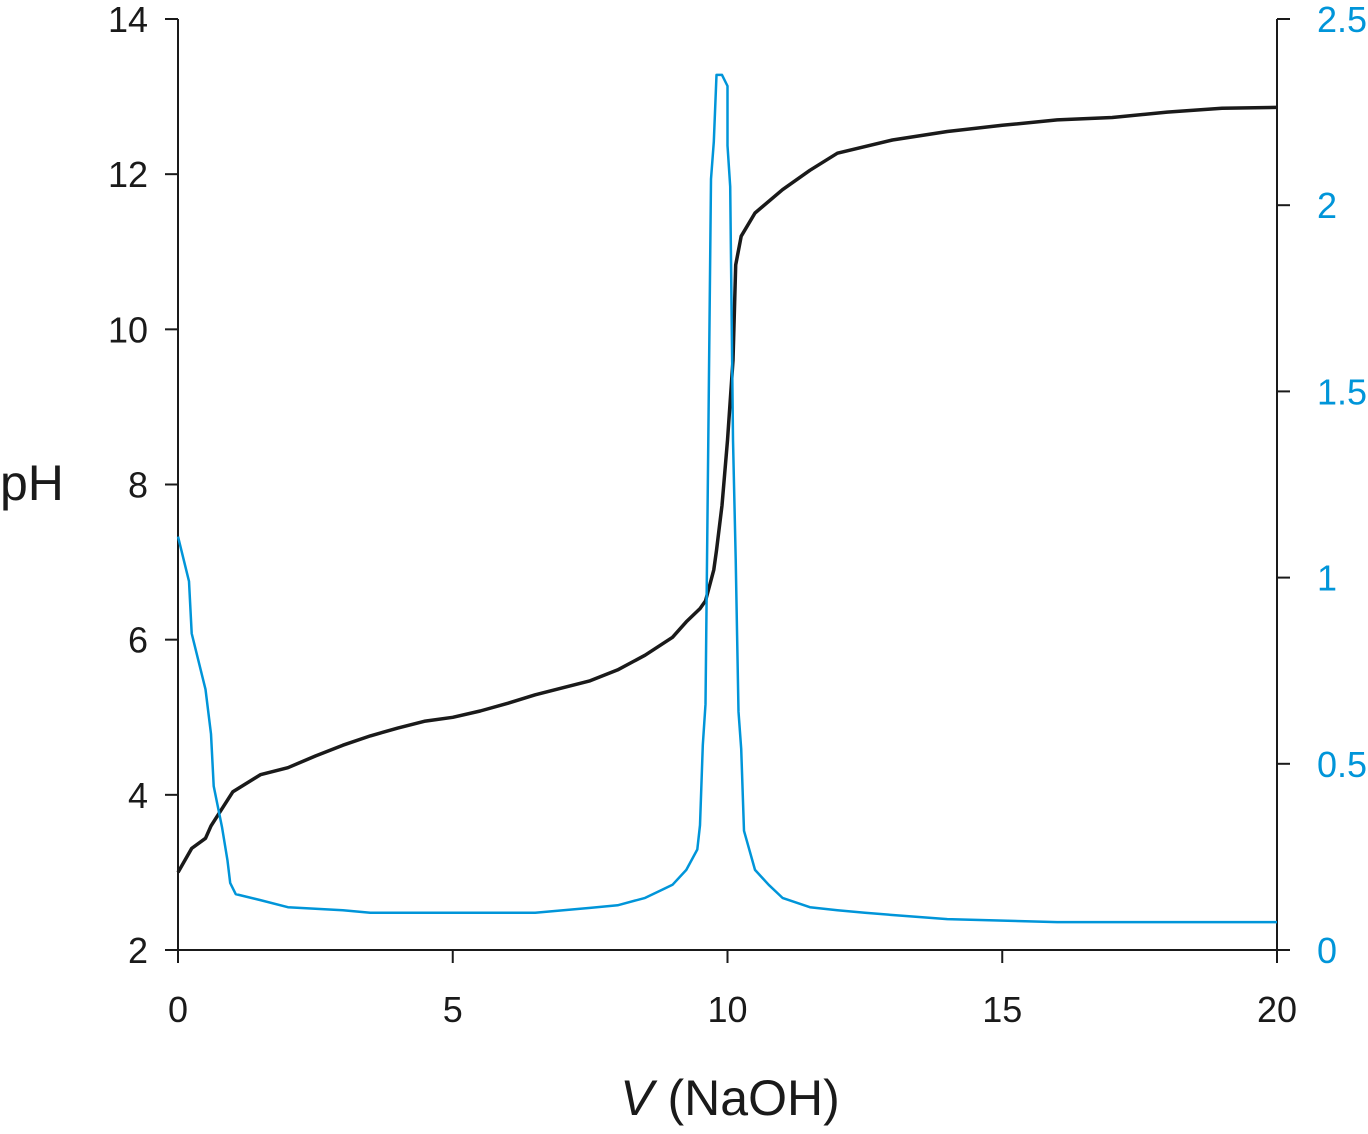 Image resolution: width=1368 pixels, height=1134 pixels. What do you see at coordinates (32, 483) in the screenshot?
I see `y-axis-label: pH` at bounding box center [32, 483].